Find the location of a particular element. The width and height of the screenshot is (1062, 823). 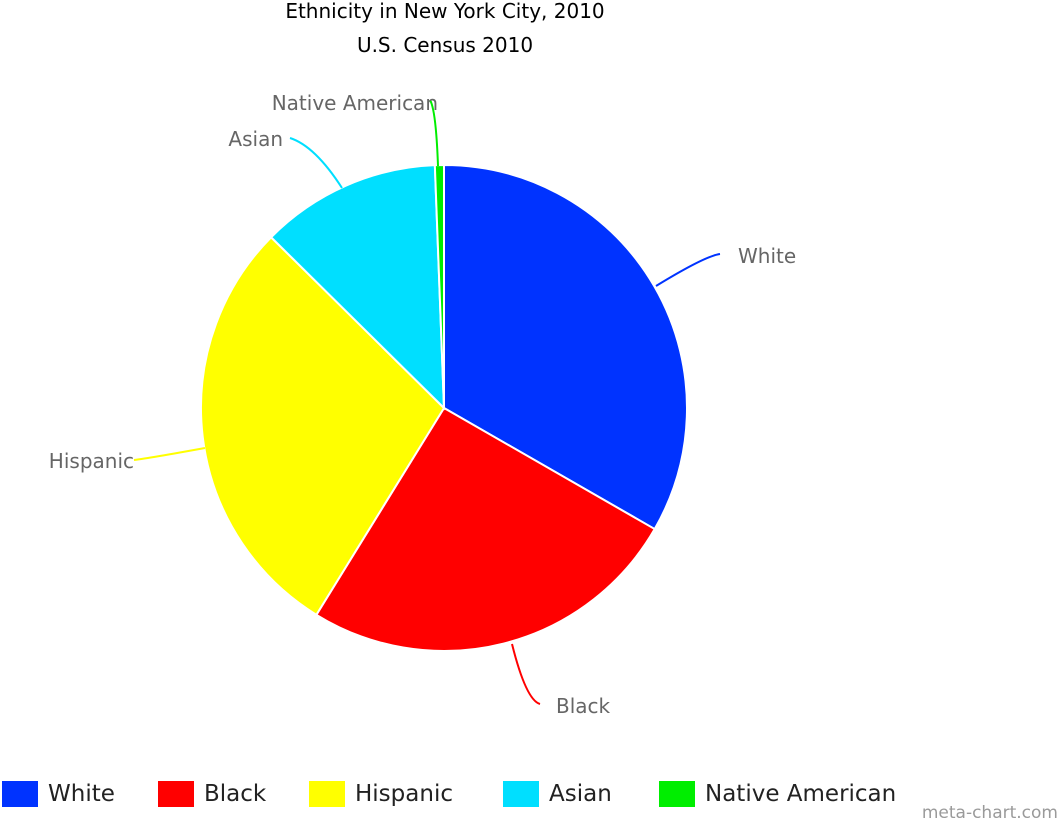

leader-line-white is located at coordinates (688, 270).